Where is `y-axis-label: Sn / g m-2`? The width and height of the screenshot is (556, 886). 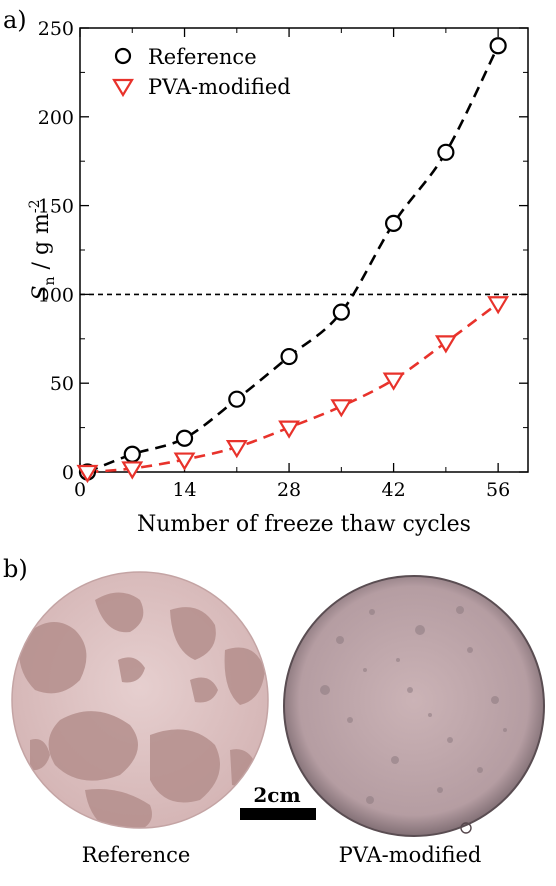
y-axis-label: Sn / g m-2 is located at coordinates (42, 249).